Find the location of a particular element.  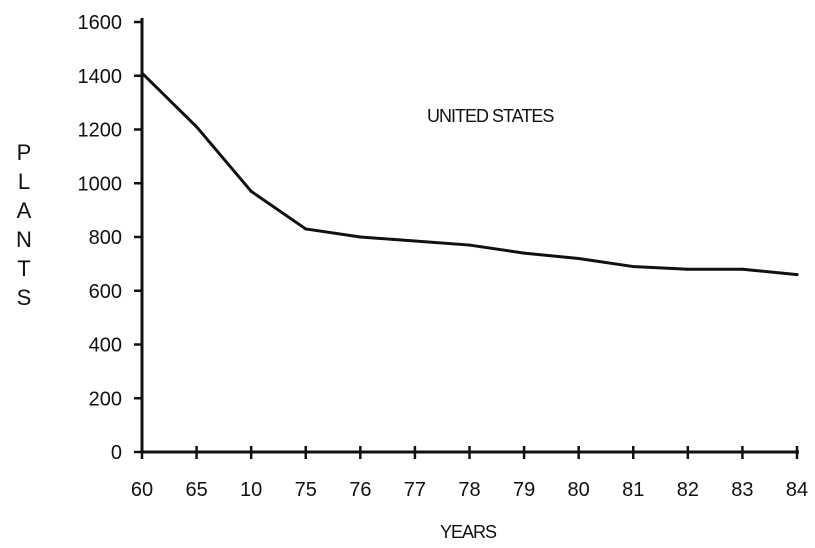

y-axis-ticks: 0 200 400 600 800 1000 1200 1400 1600 is located at coordinates (110, 238).